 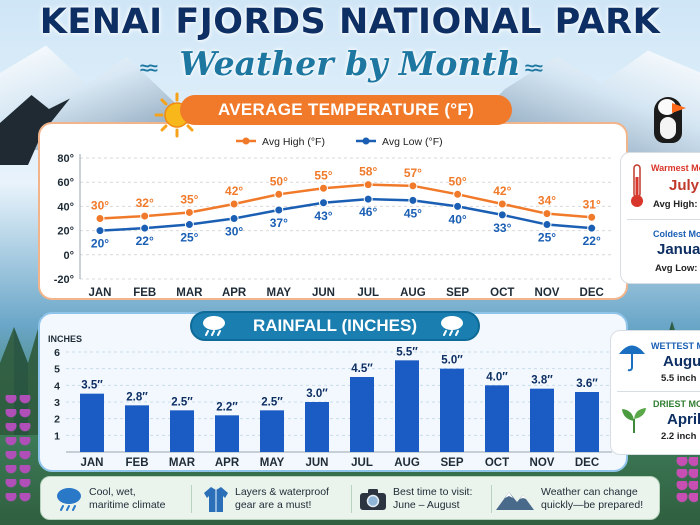 What do you see at coordinates (592, 293) in the screenshot?
I see `temp-x-tick-label: DEC` at bounding box center [592, 293].